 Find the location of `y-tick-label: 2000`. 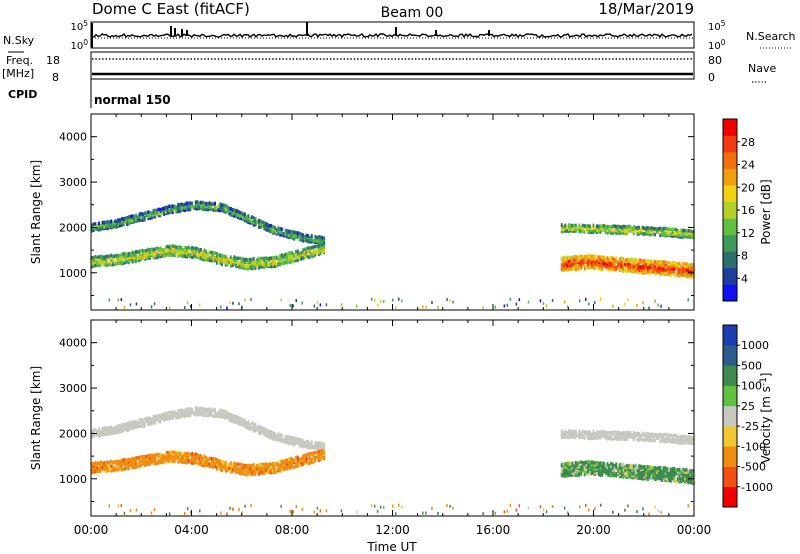

y-tick-label: 2000 is located at coordinates (73, 433).